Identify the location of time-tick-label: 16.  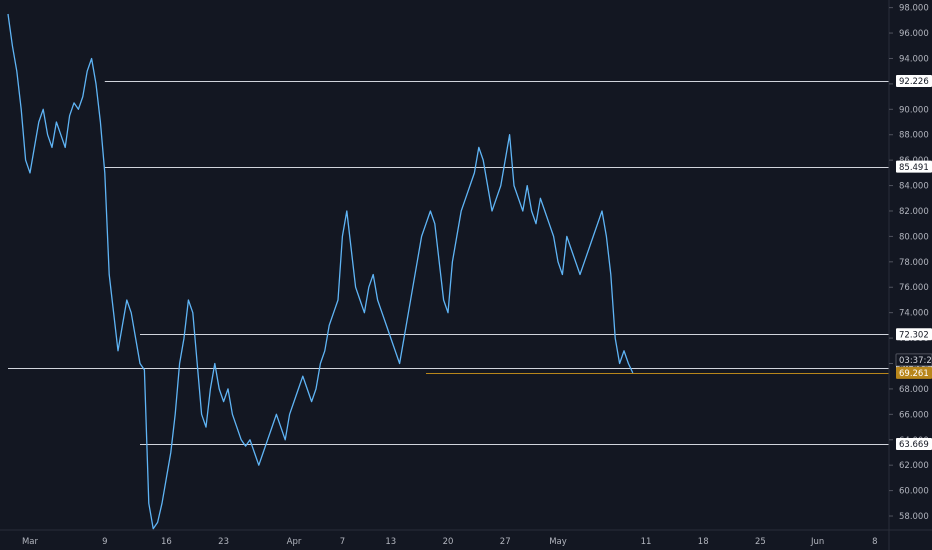
(166, 542).